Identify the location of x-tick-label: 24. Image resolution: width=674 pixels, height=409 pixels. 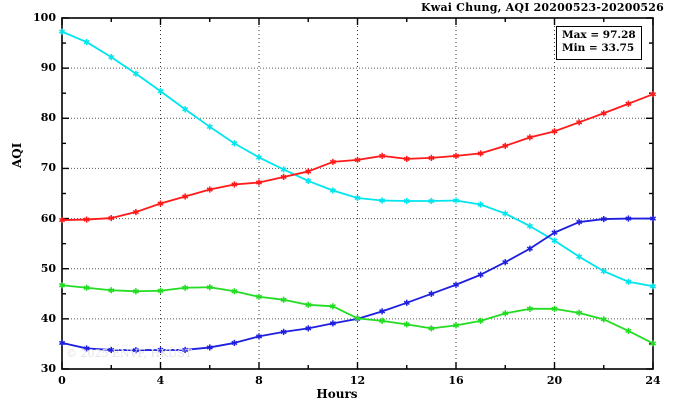
(653, 380).